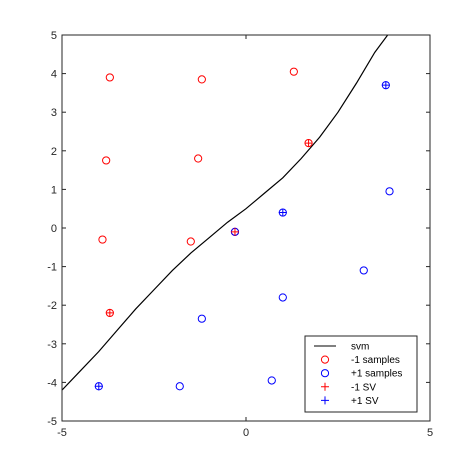  What do you see at coordinates (360, 347) in the screenshot?
I see `legend-label: svm` at bounding box center [360, 347].